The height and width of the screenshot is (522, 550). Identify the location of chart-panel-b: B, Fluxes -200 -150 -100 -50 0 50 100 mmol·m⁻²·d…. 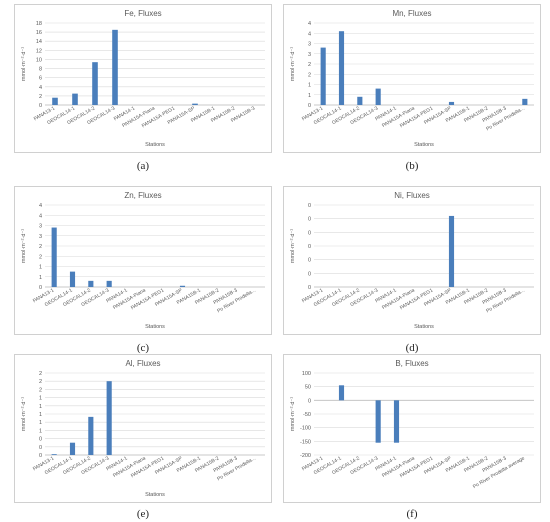
(412, 428).